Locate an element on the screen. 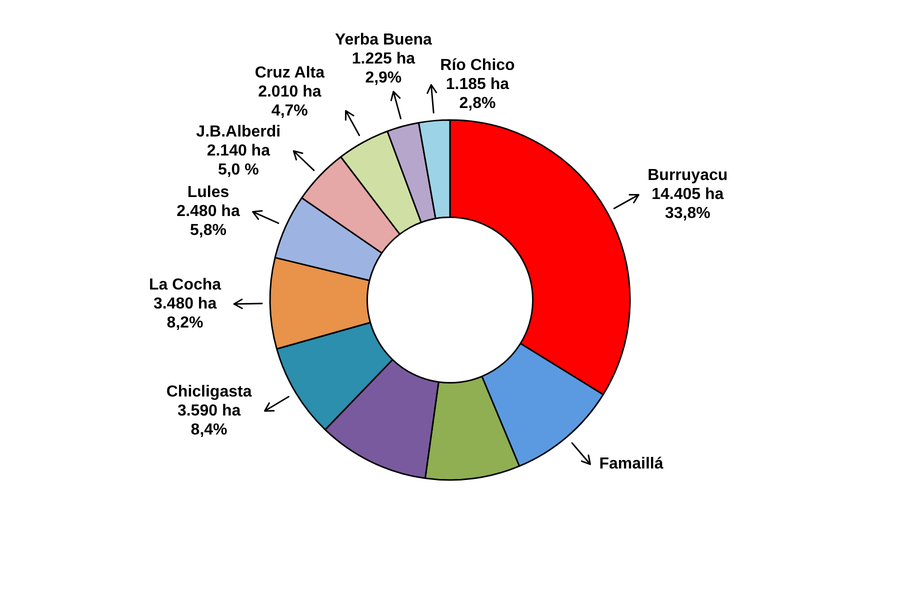 The height and width of the screenshot is (600, 900). data-label: 14.405 ha 33,8% is located at coordinates (688, 204).